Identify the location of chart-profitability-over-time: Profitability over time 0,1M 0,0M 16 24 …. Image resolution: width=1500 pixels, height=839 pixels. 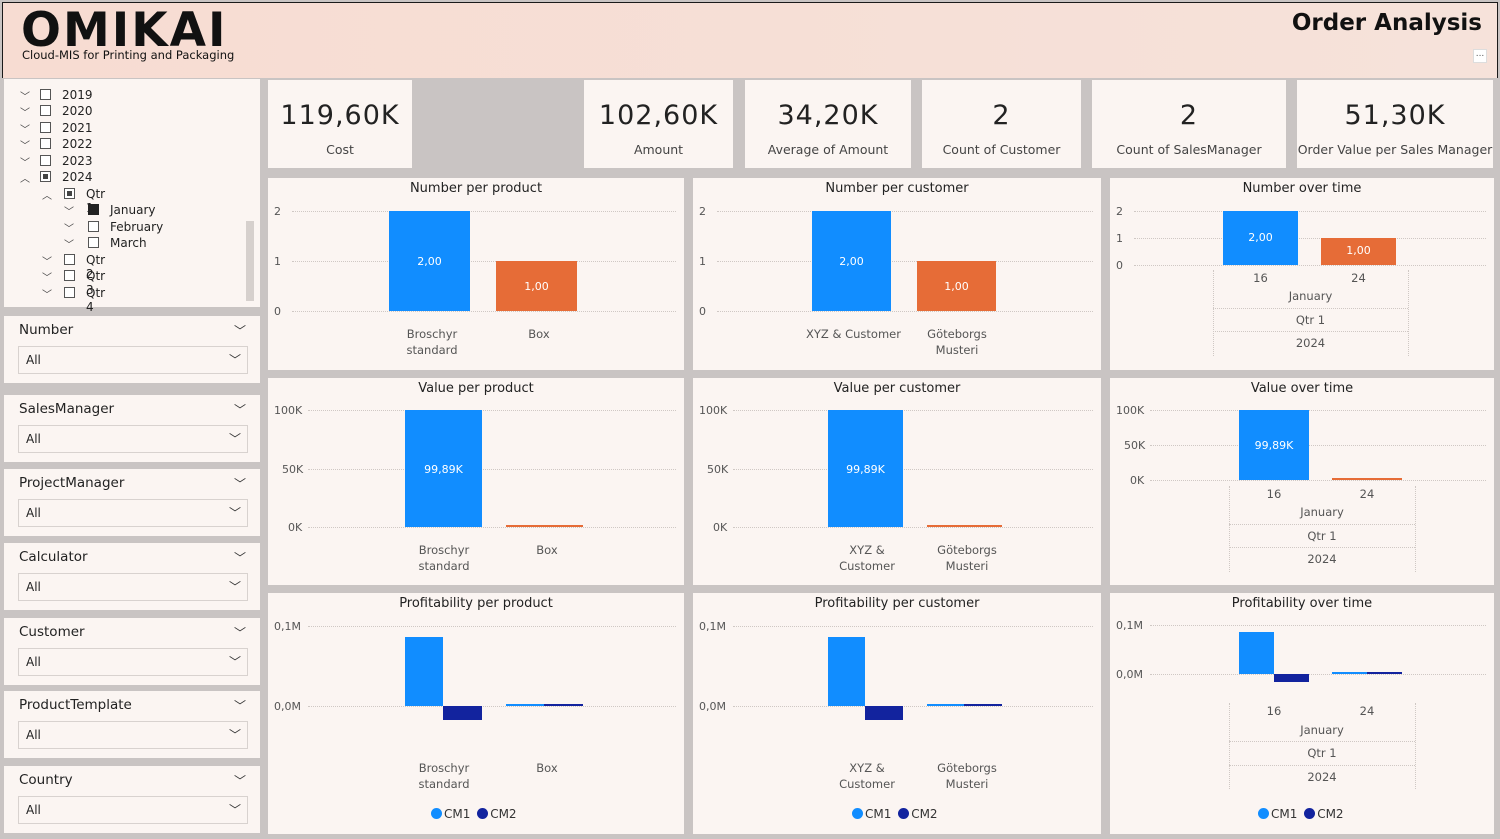
(1302, 713).